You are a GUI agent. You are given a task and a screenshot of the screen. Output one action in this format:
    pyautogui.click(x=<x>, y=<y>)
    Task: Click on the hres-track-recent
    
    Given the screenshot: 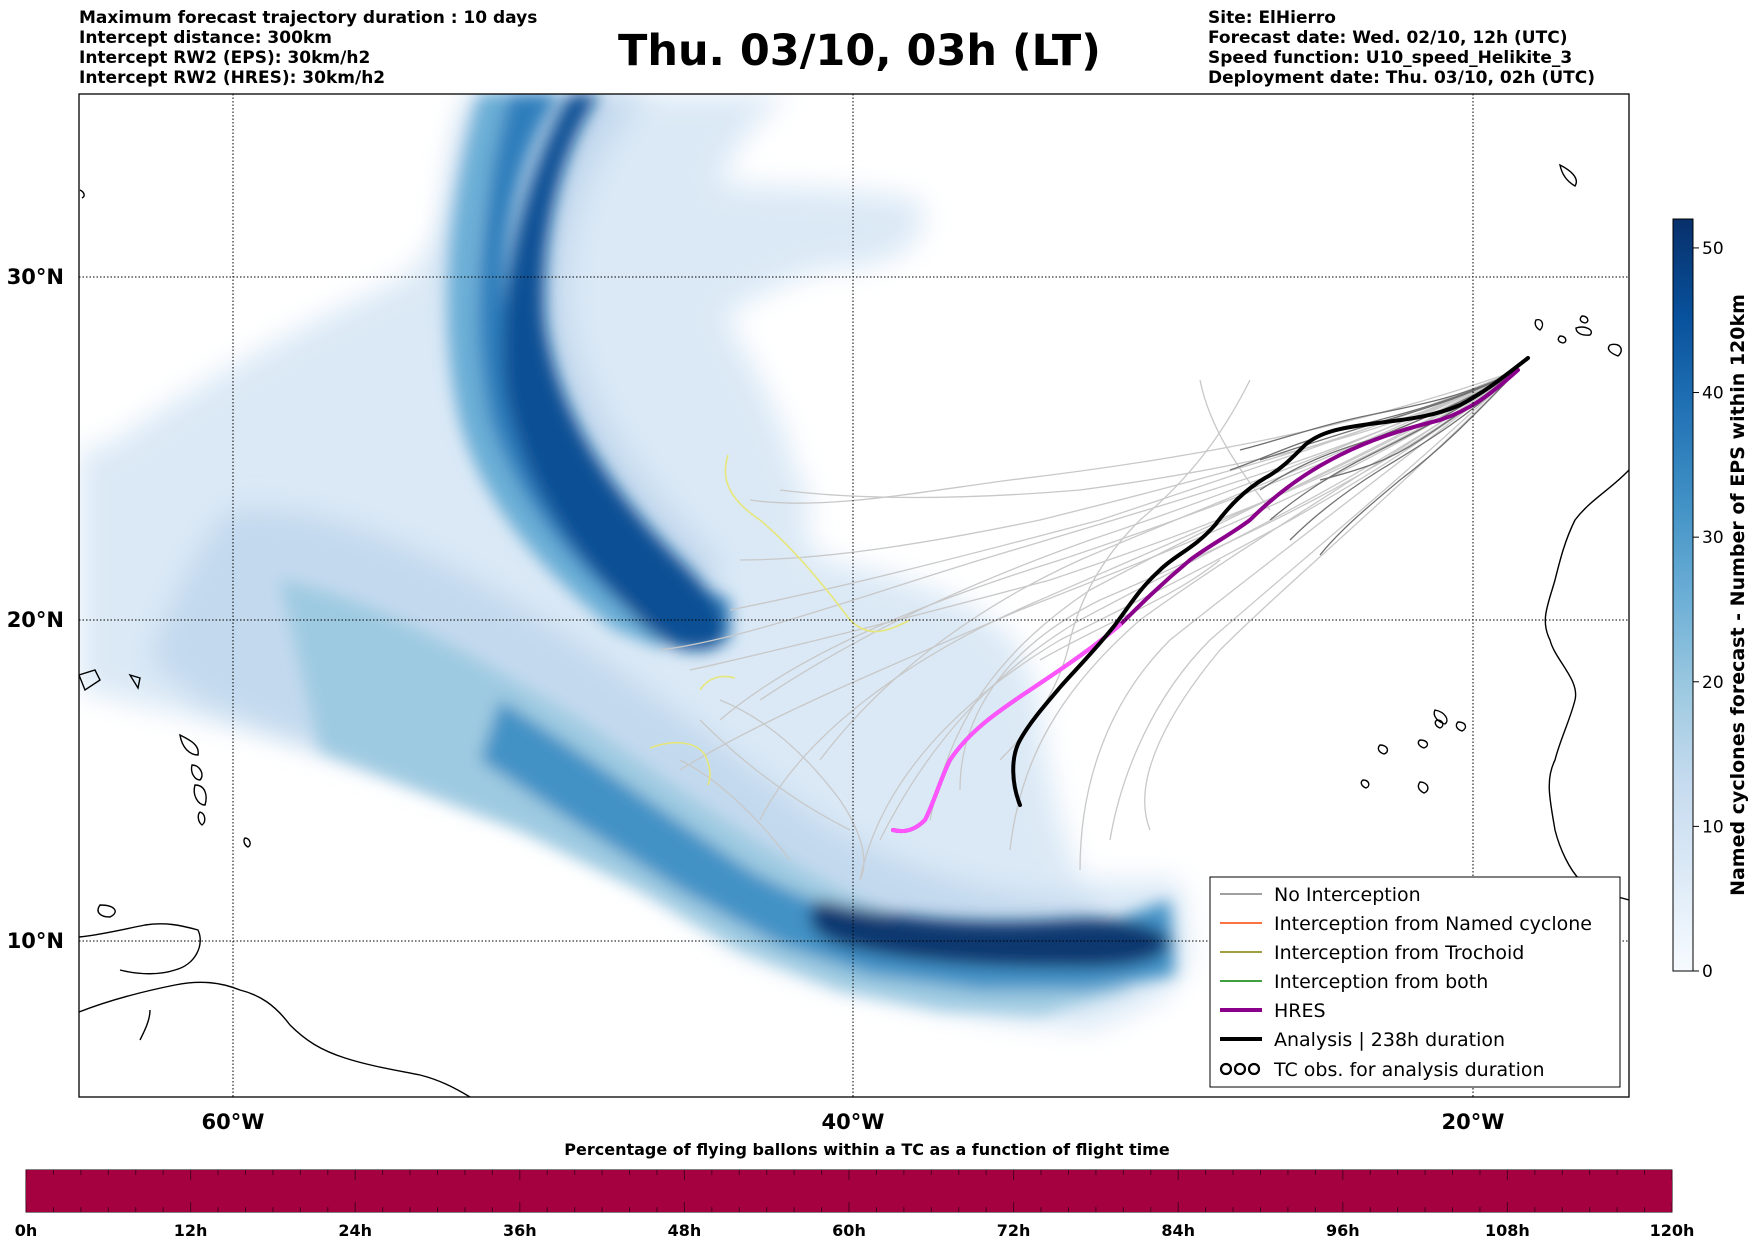 What is the action you would take?
    pyautogui.click(x=1006, y=728)
    